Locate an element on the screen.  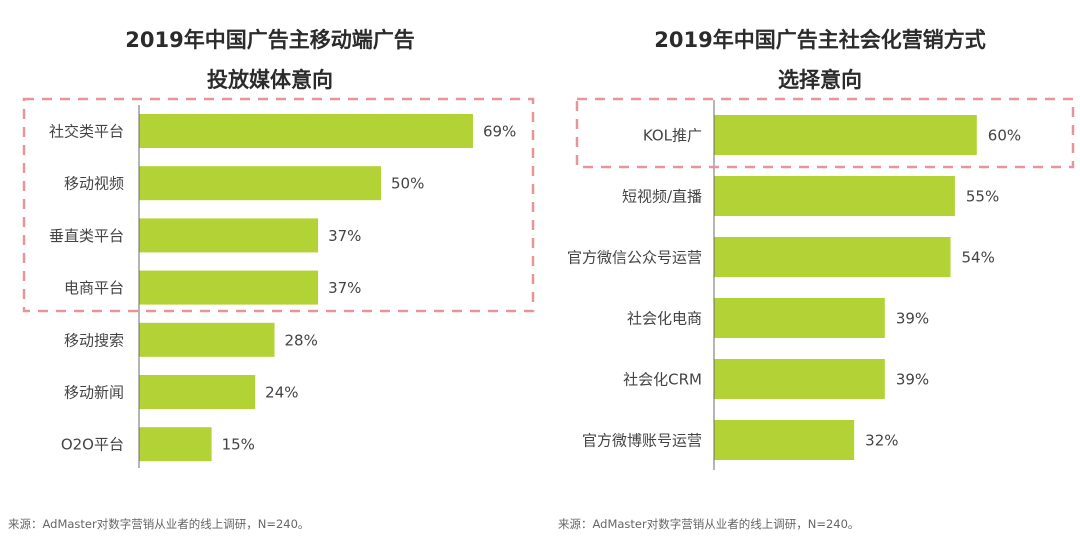
right-chart-title-line-1: 2019年中国广告主社会化营销方式 is located at coordinates (820, 40).